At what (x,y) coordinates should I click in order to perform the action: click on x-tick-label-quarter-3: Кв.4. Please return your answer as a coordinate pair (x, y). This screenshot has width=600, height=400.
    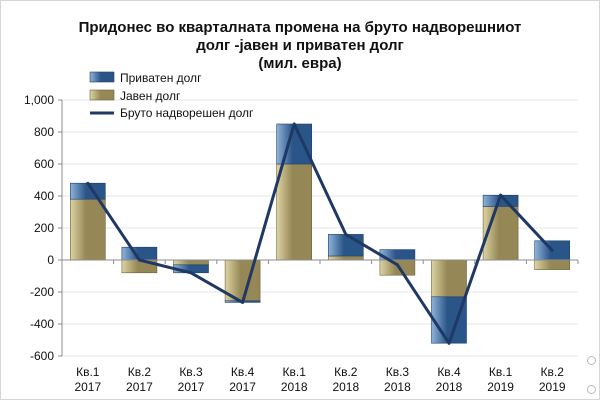
    Looking at the image, I should click on (243, 372).